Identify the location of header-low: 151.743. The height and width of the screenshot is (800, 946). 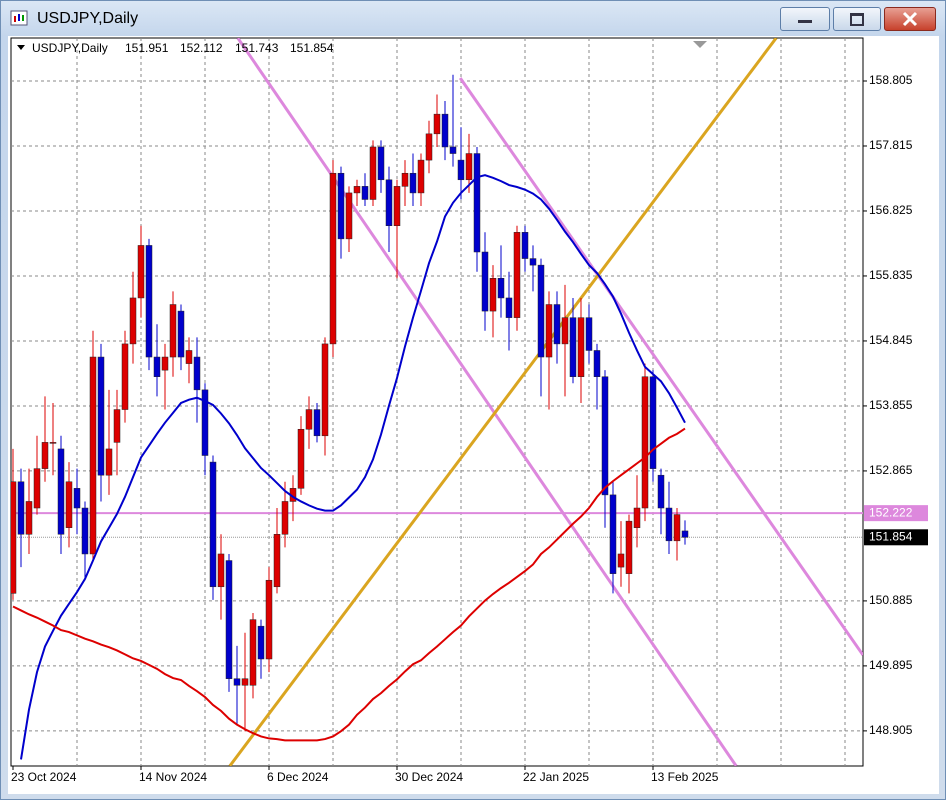
(257, 48).